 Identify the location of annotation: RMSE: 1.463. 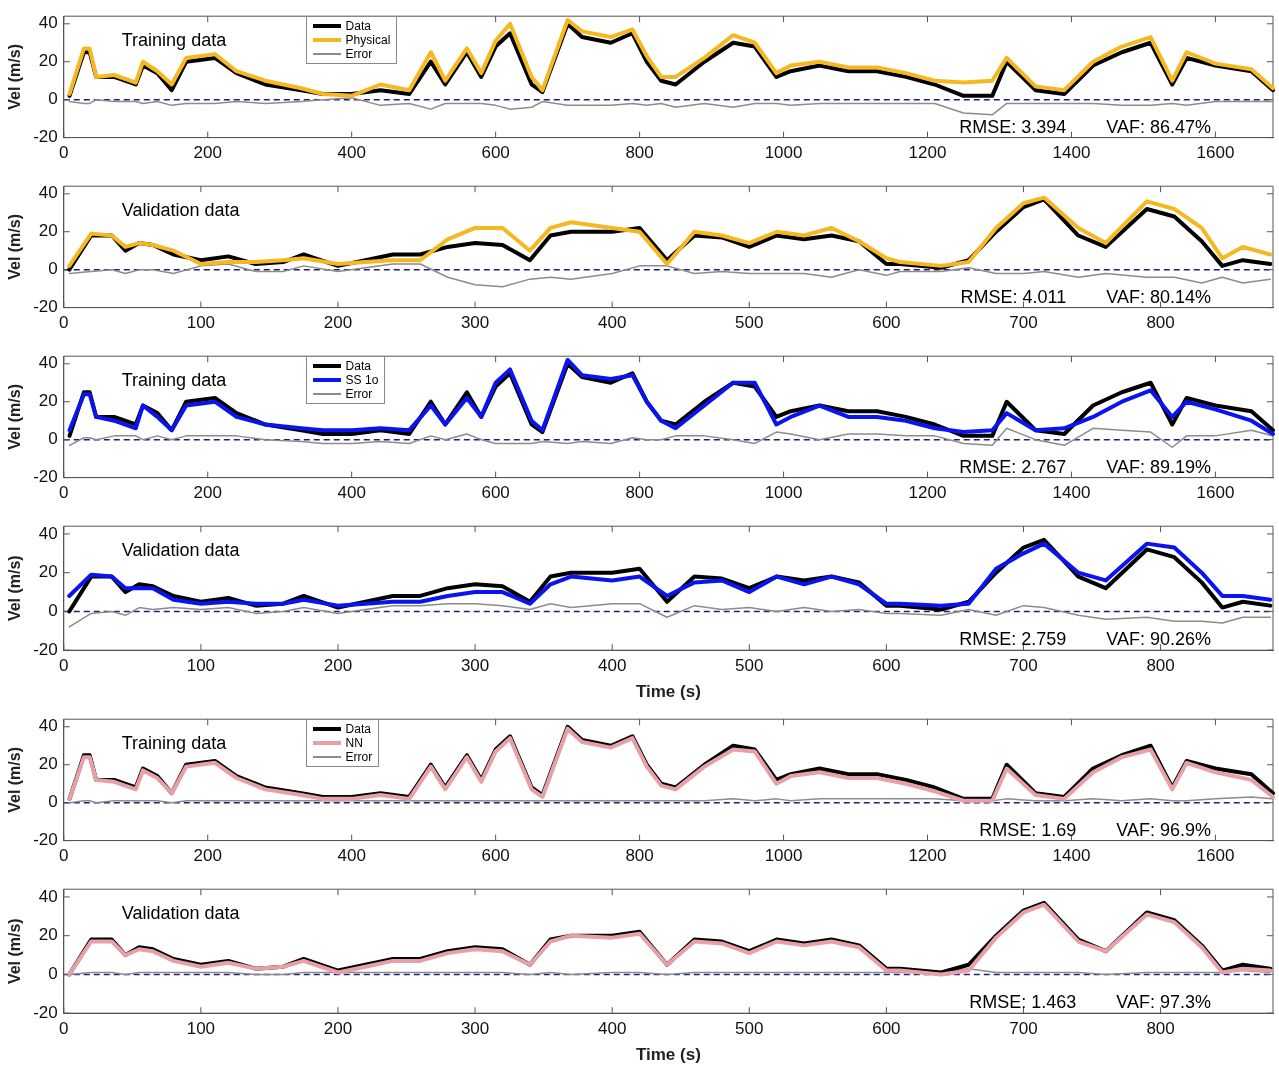
(1023, 1002).